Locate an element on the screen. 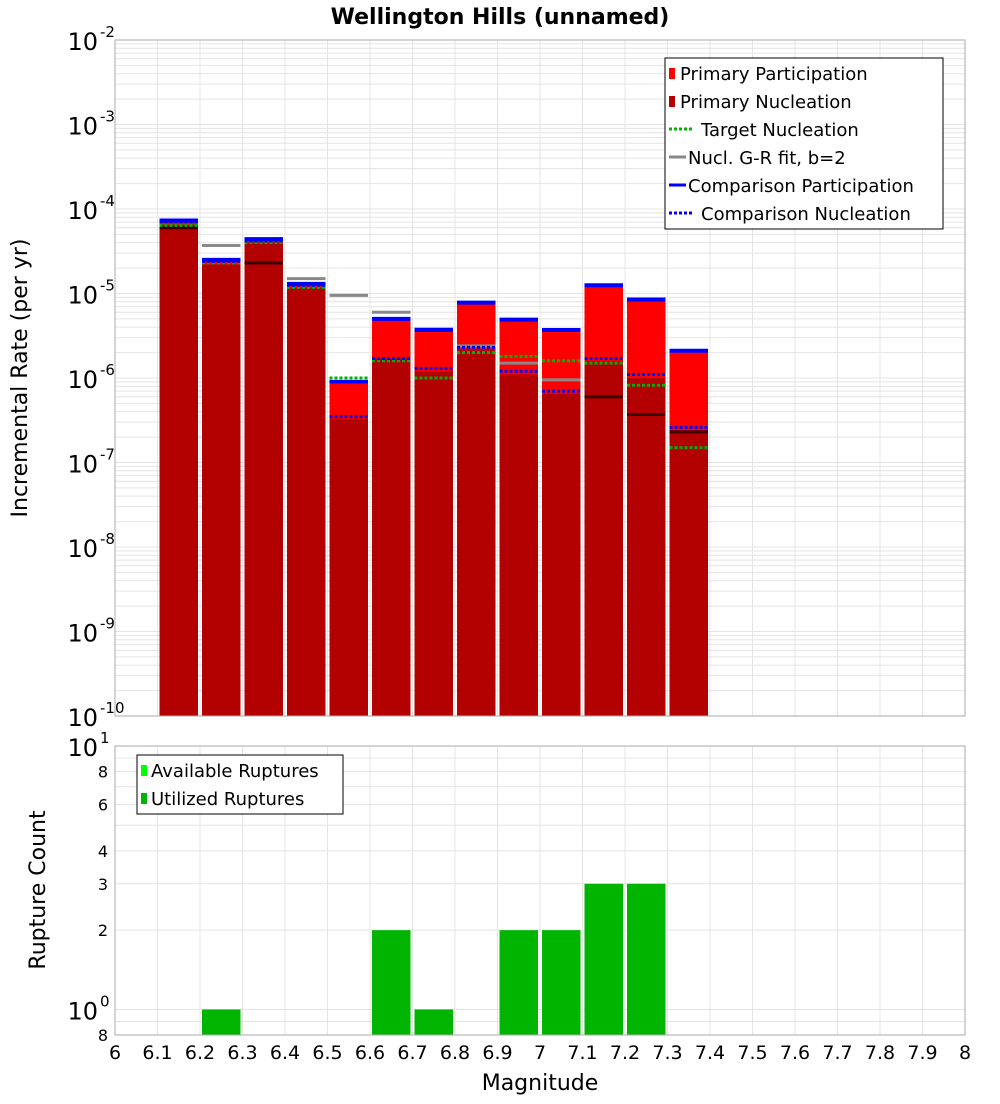 This screenshot has height=1104, width=1000. count-y-tick-label: 6 is located at coordinates (103, 804).